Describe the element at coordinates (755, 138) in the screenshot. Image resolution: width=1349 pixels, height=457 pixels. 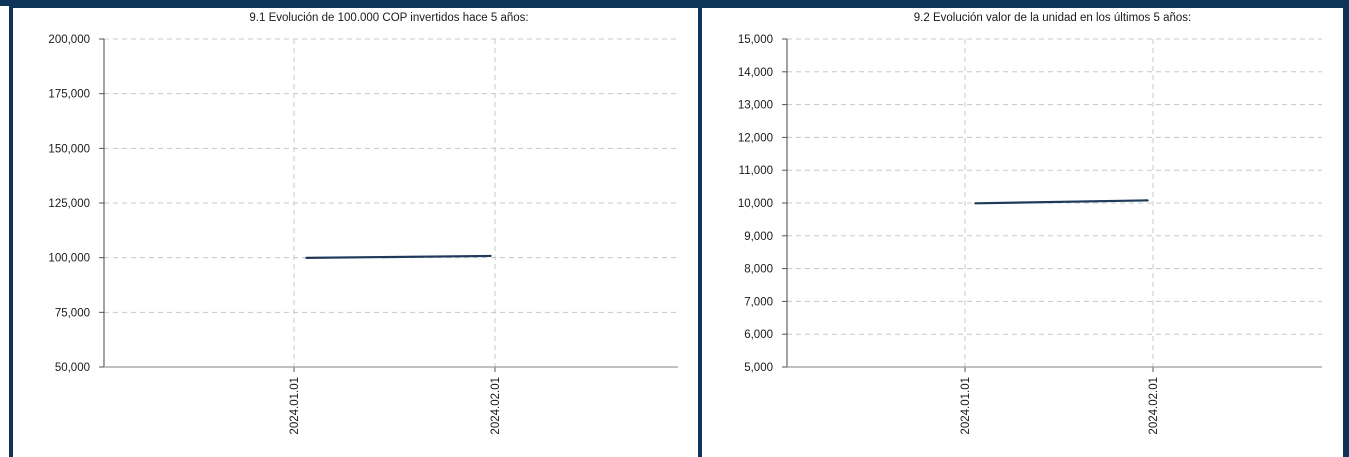
I see `y-tick-label: 12,000` at that location.